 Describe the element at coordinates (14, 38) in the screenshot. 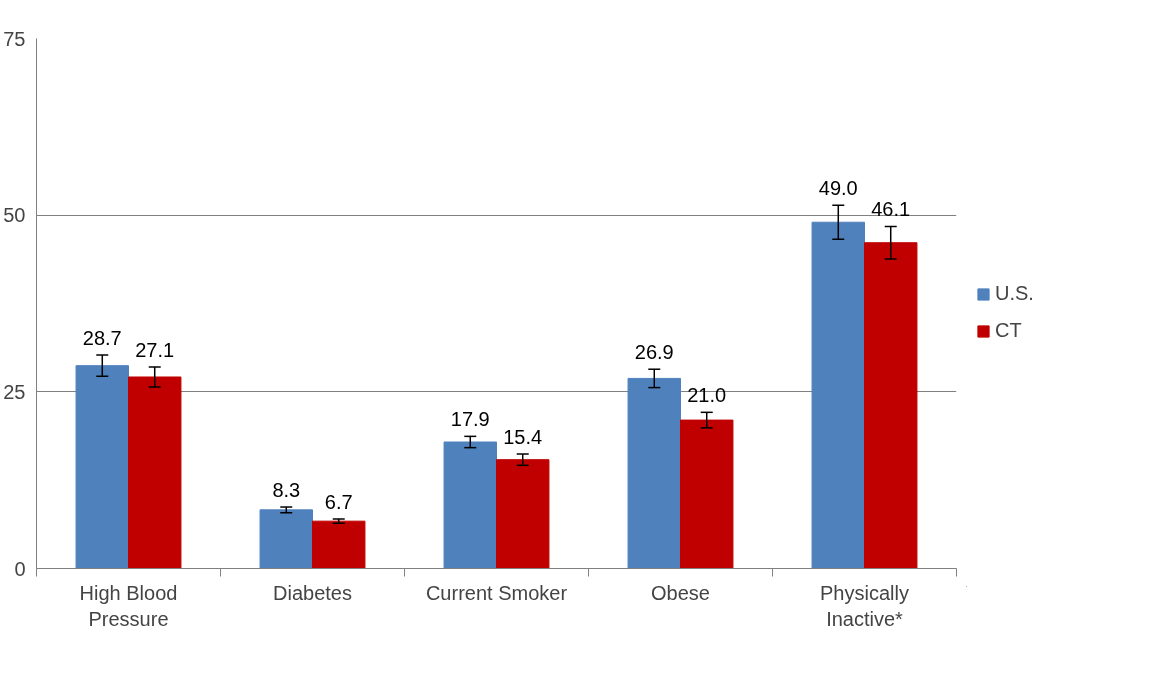

I see `y-tick-label: 75` at that location.